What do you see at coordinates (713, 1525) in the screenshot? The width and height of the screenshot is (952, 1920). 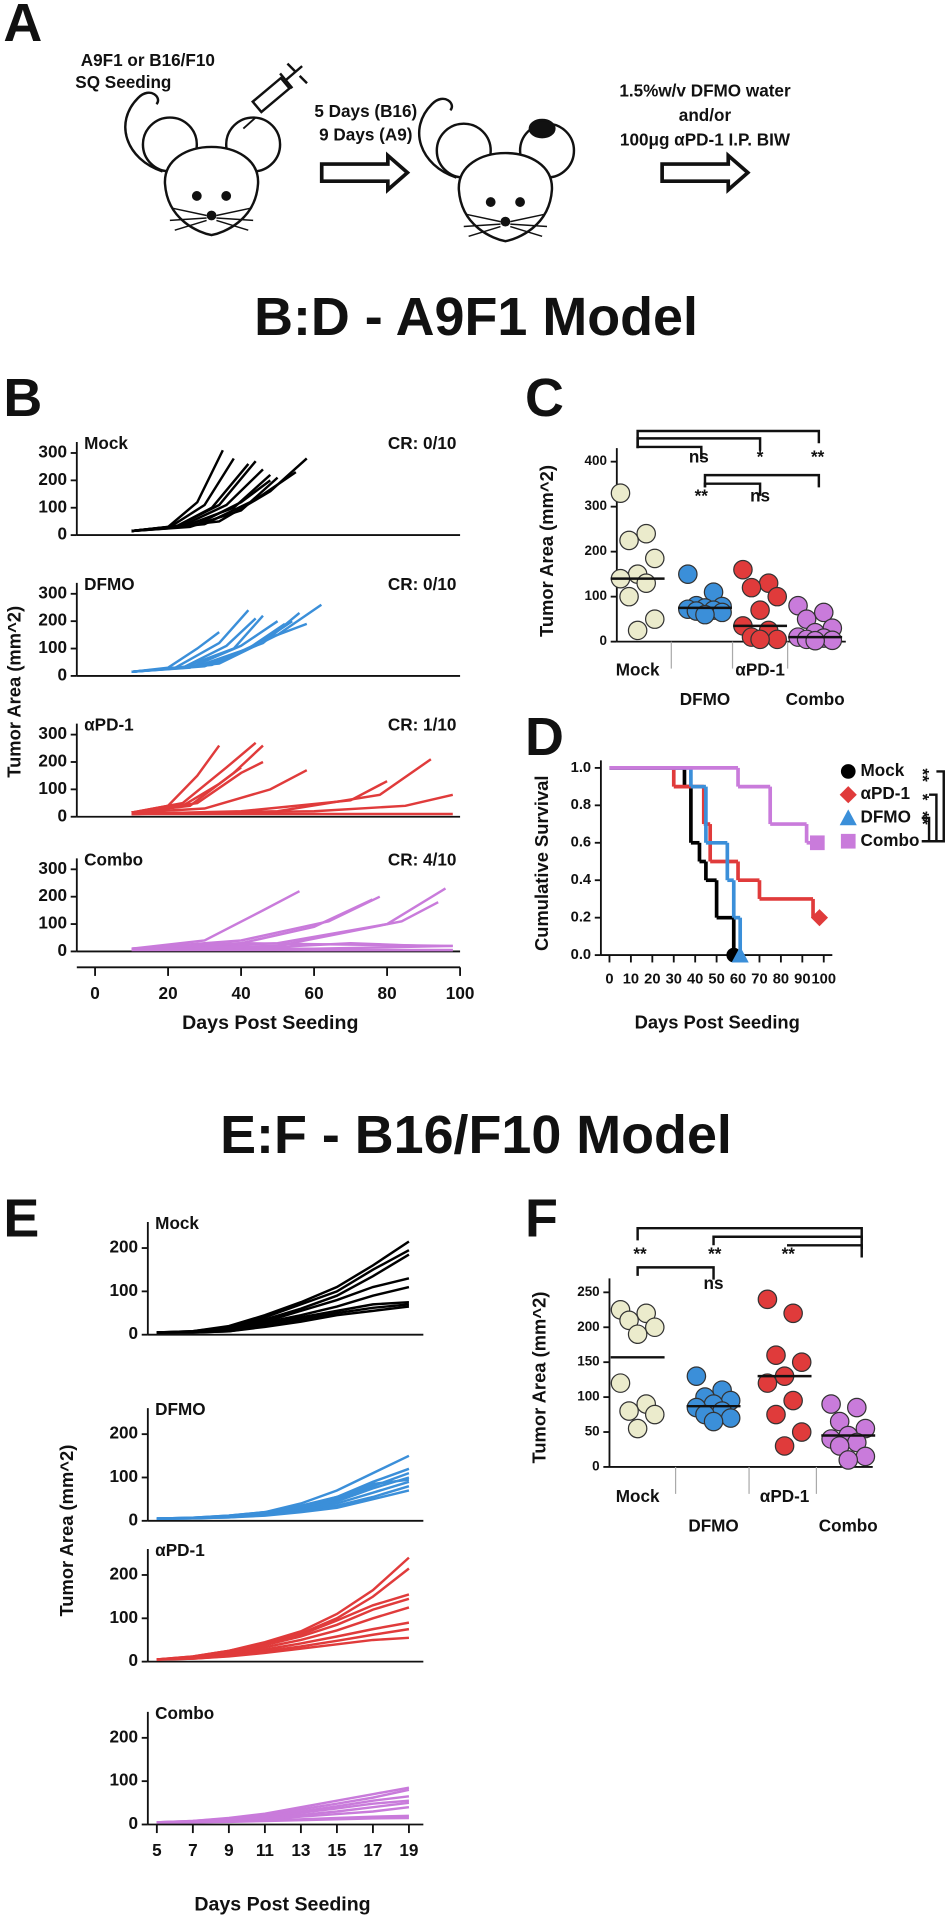 I see `x-tick-label: DFMO` at bounding box center [713, 1525].